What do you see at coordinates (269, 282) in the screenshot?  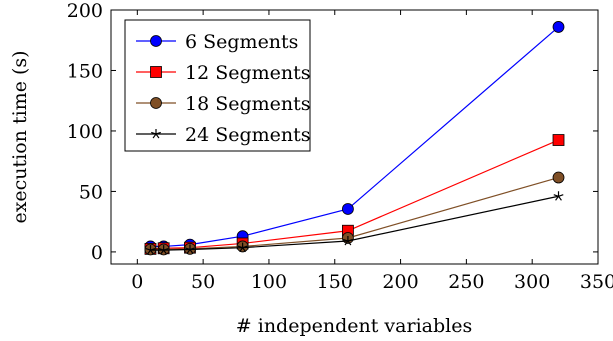 I see `x-tick-label: 100` at bounding box center [269, 282].